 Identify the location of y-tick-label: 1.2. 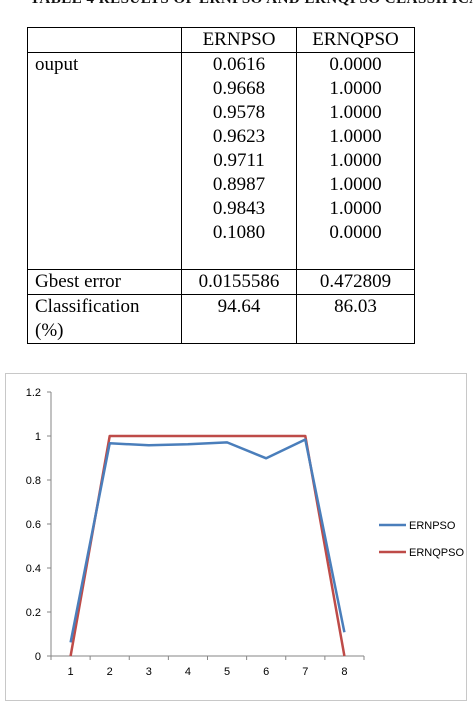
(33, 393).